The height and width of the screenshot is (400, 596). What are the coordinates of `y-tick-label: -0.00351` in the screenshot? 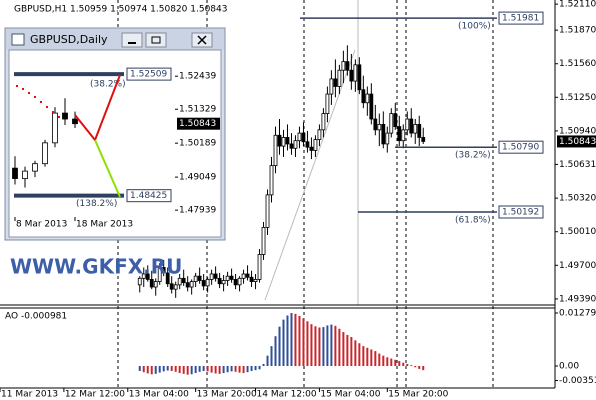 It's located at (577, 381).